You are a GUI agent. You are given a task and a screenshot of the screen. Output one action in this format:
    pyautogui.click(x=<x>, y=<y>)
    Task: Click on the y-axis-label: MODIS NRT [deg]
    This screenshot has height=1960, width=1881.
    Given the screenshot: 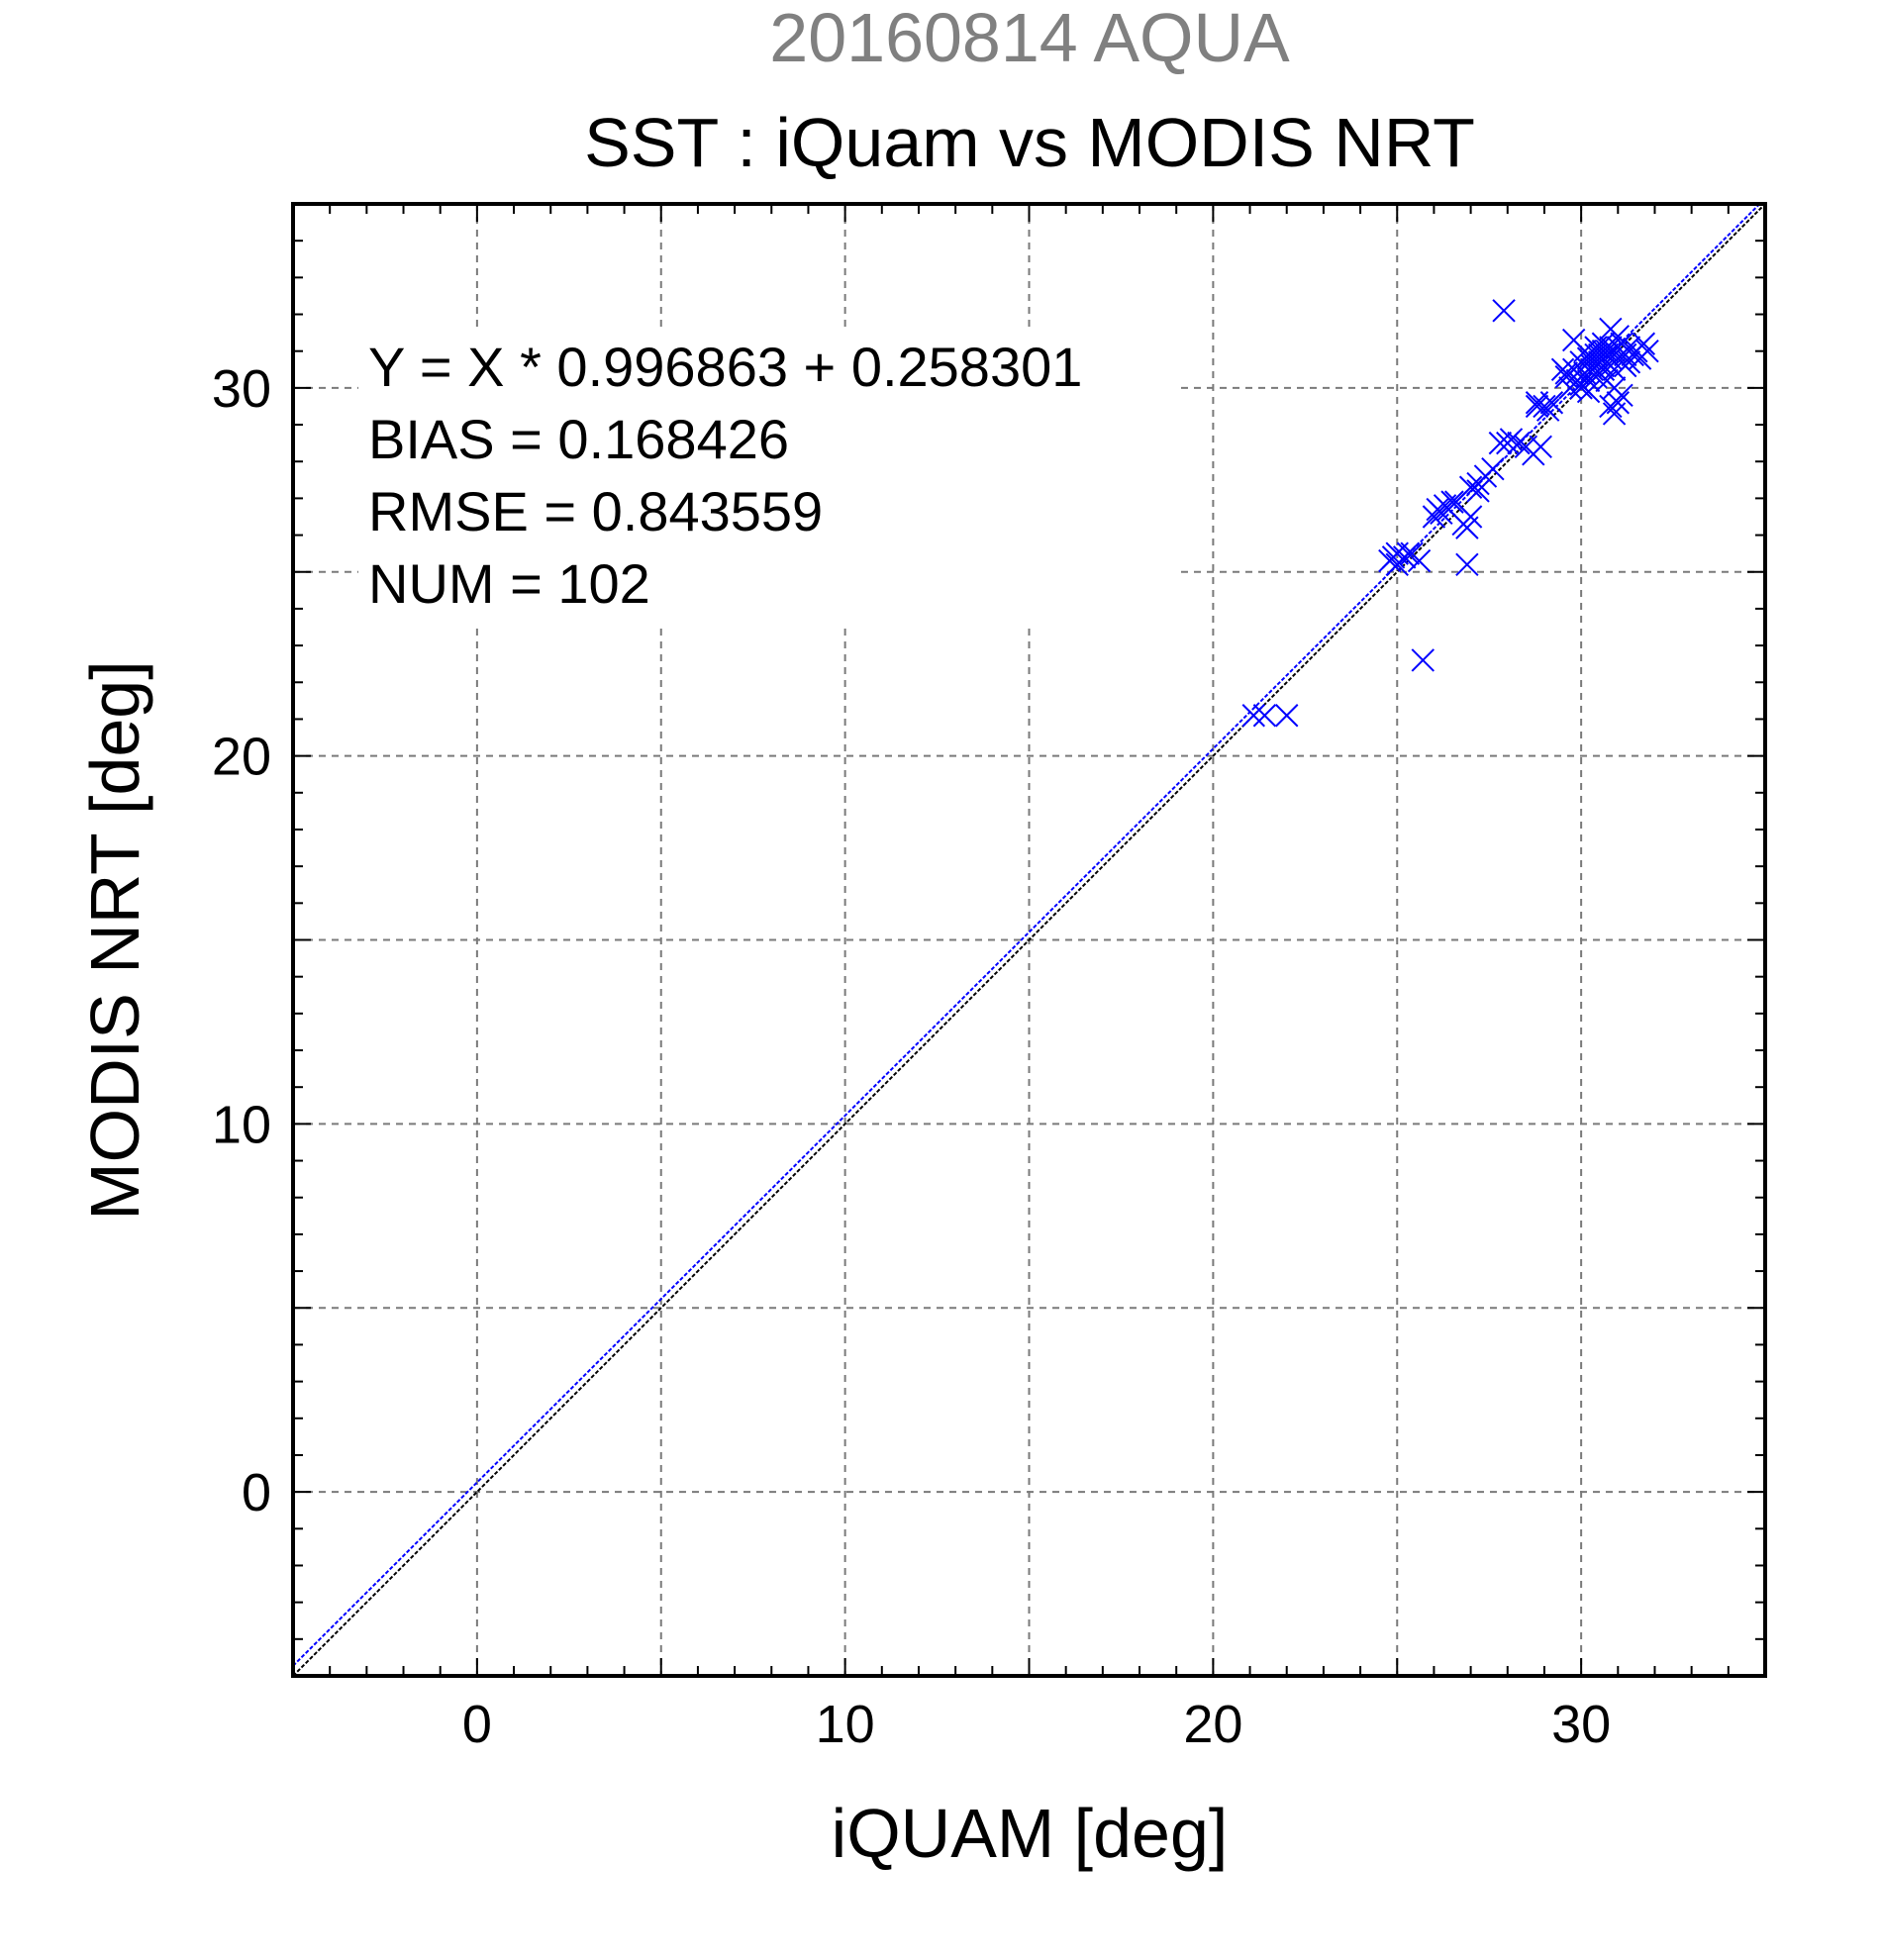 What is the action you would take?
    pyautogui.click(x=114, y=940)
    